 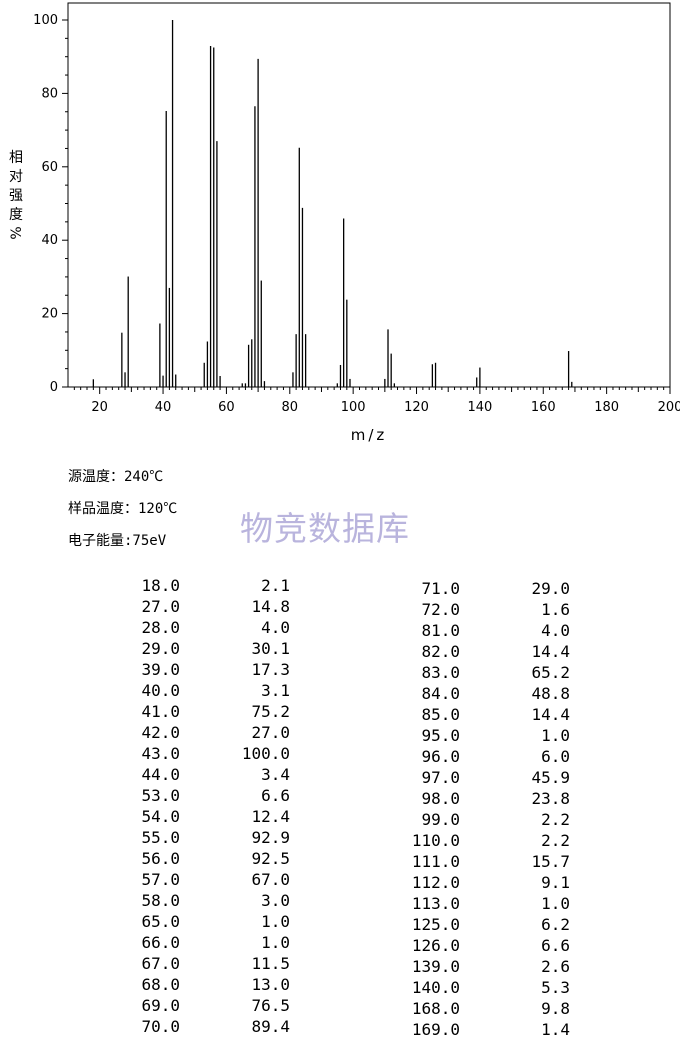 What do you see at coordinates (160, 816) in the screenshot?
I see `peak-mz: 54.0` at bounding box center [160, 816].